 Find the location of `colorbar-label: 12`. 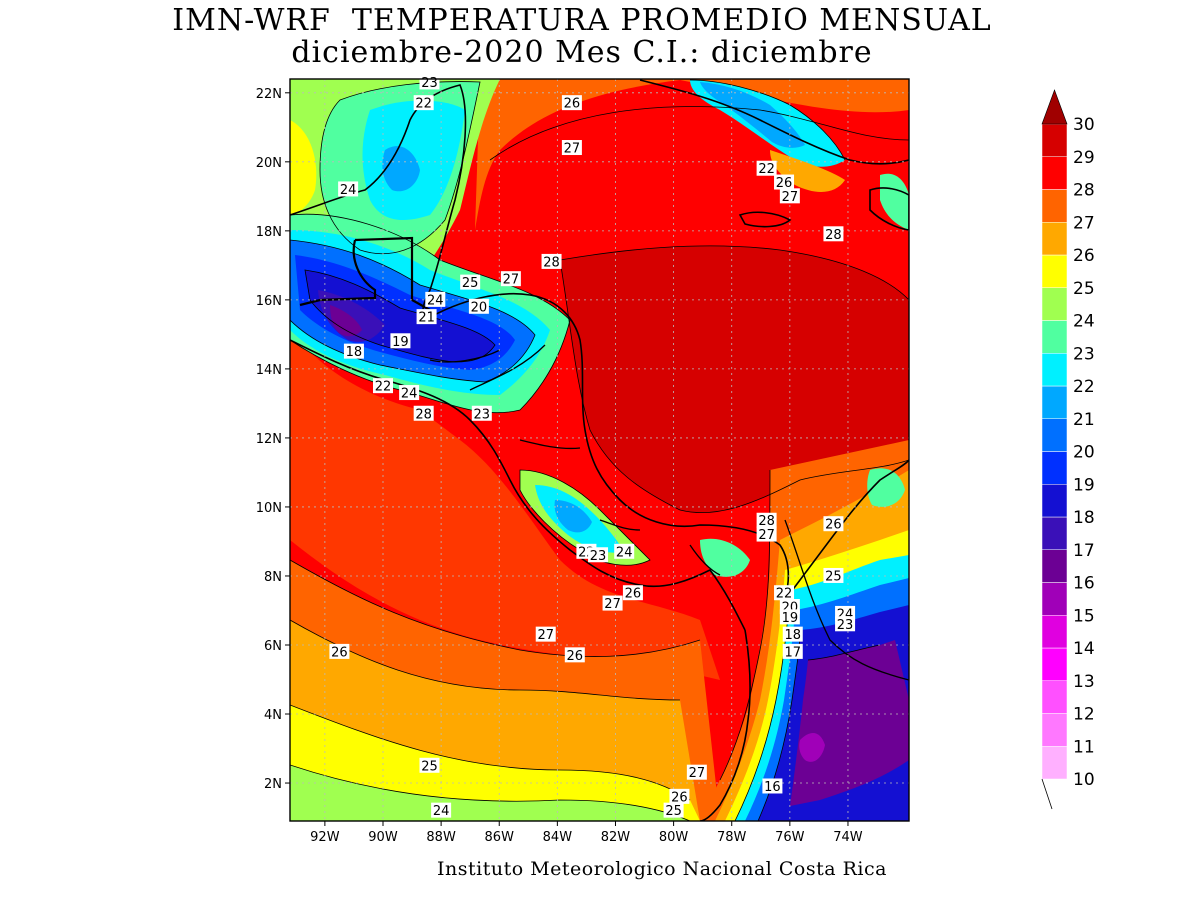

colorbar-label: 12 is located at coordinates (1084, 715).